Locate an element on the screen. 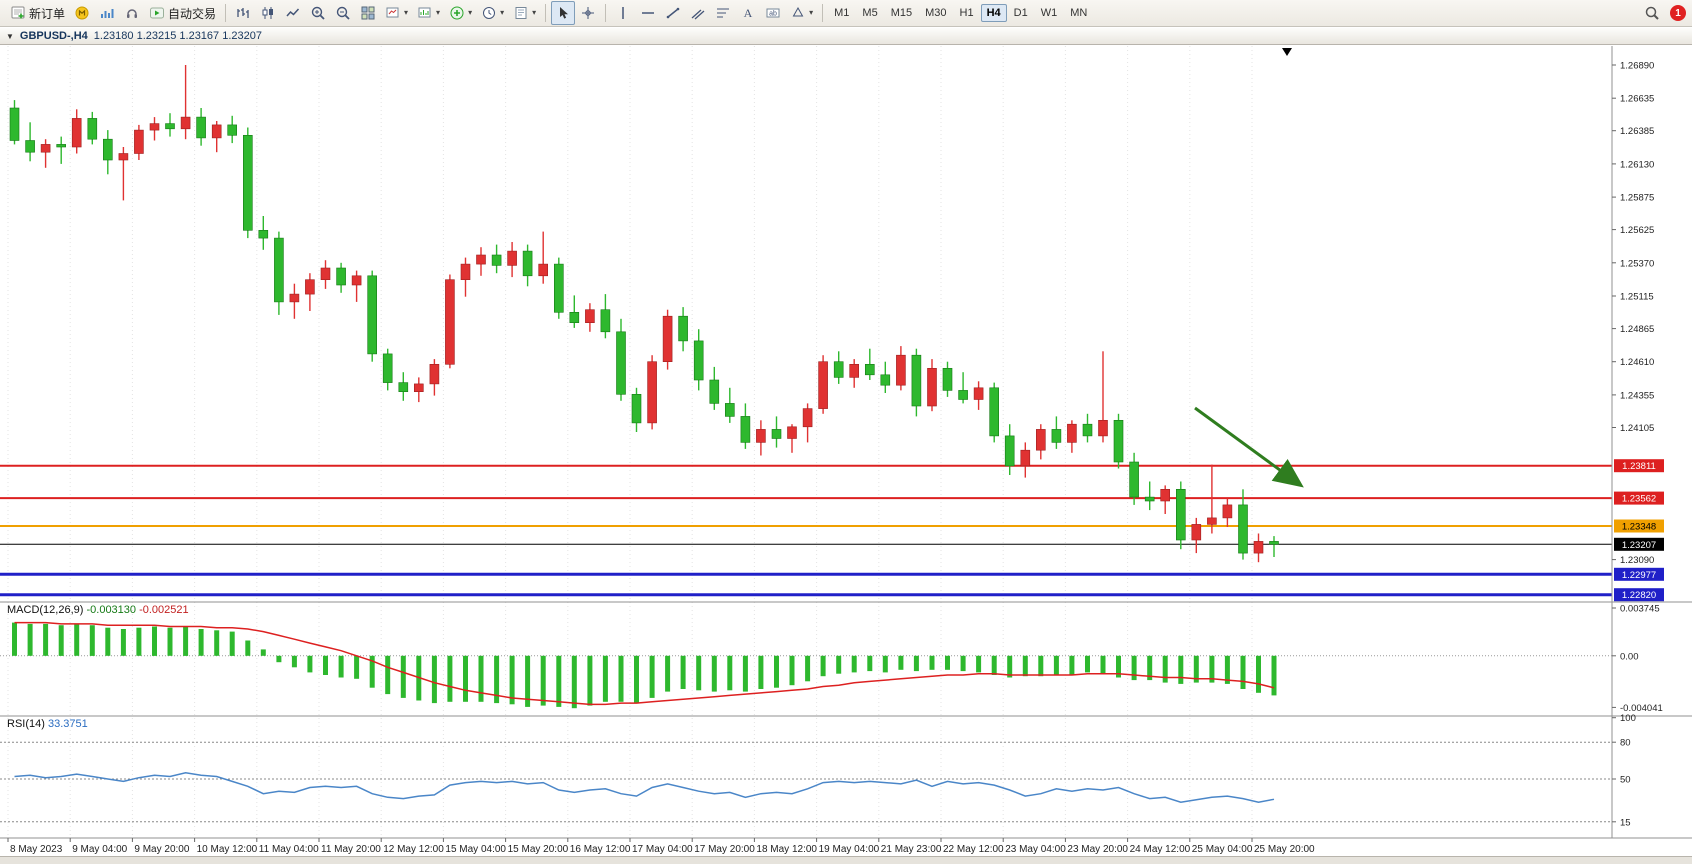  search-icon is located at coordinates (1652, 13).